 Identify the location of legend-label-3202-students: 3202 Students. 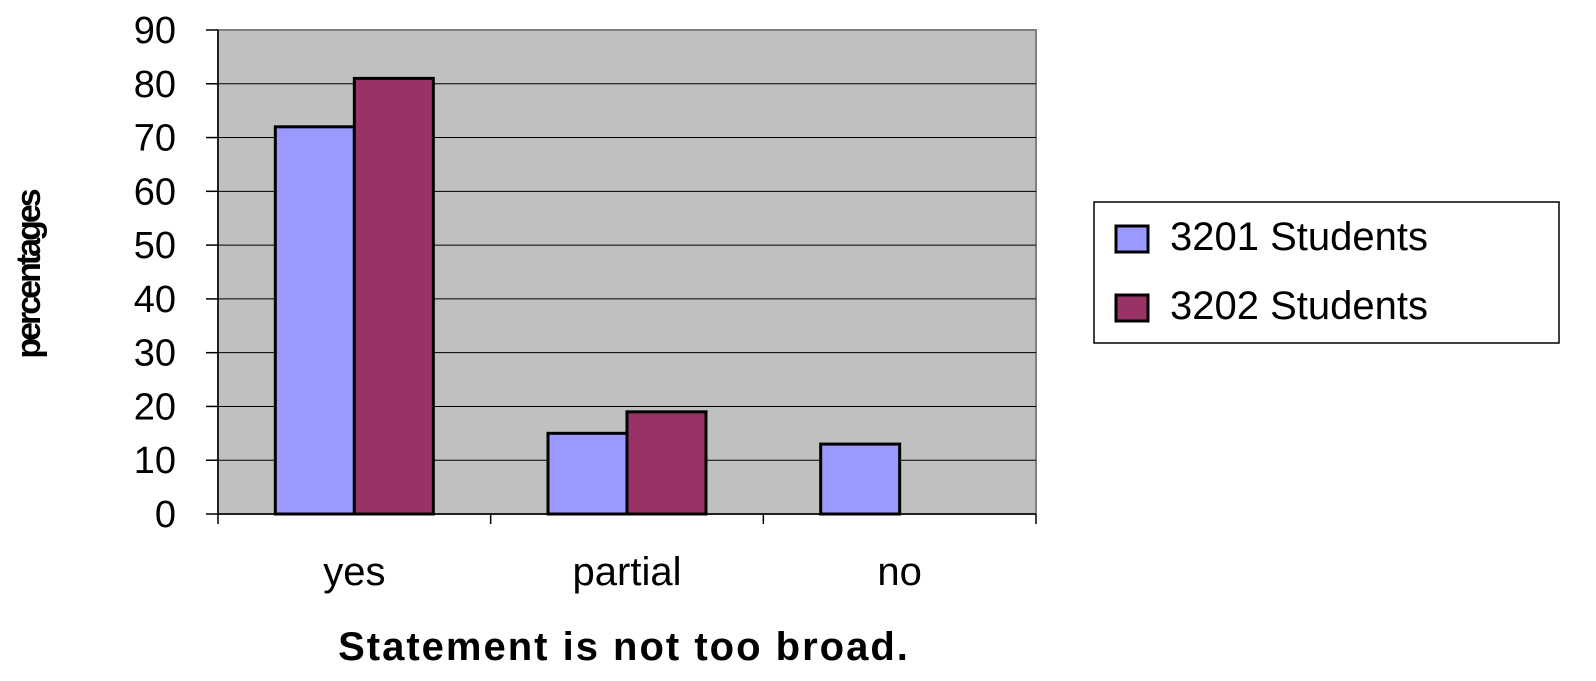
(1299, 306).